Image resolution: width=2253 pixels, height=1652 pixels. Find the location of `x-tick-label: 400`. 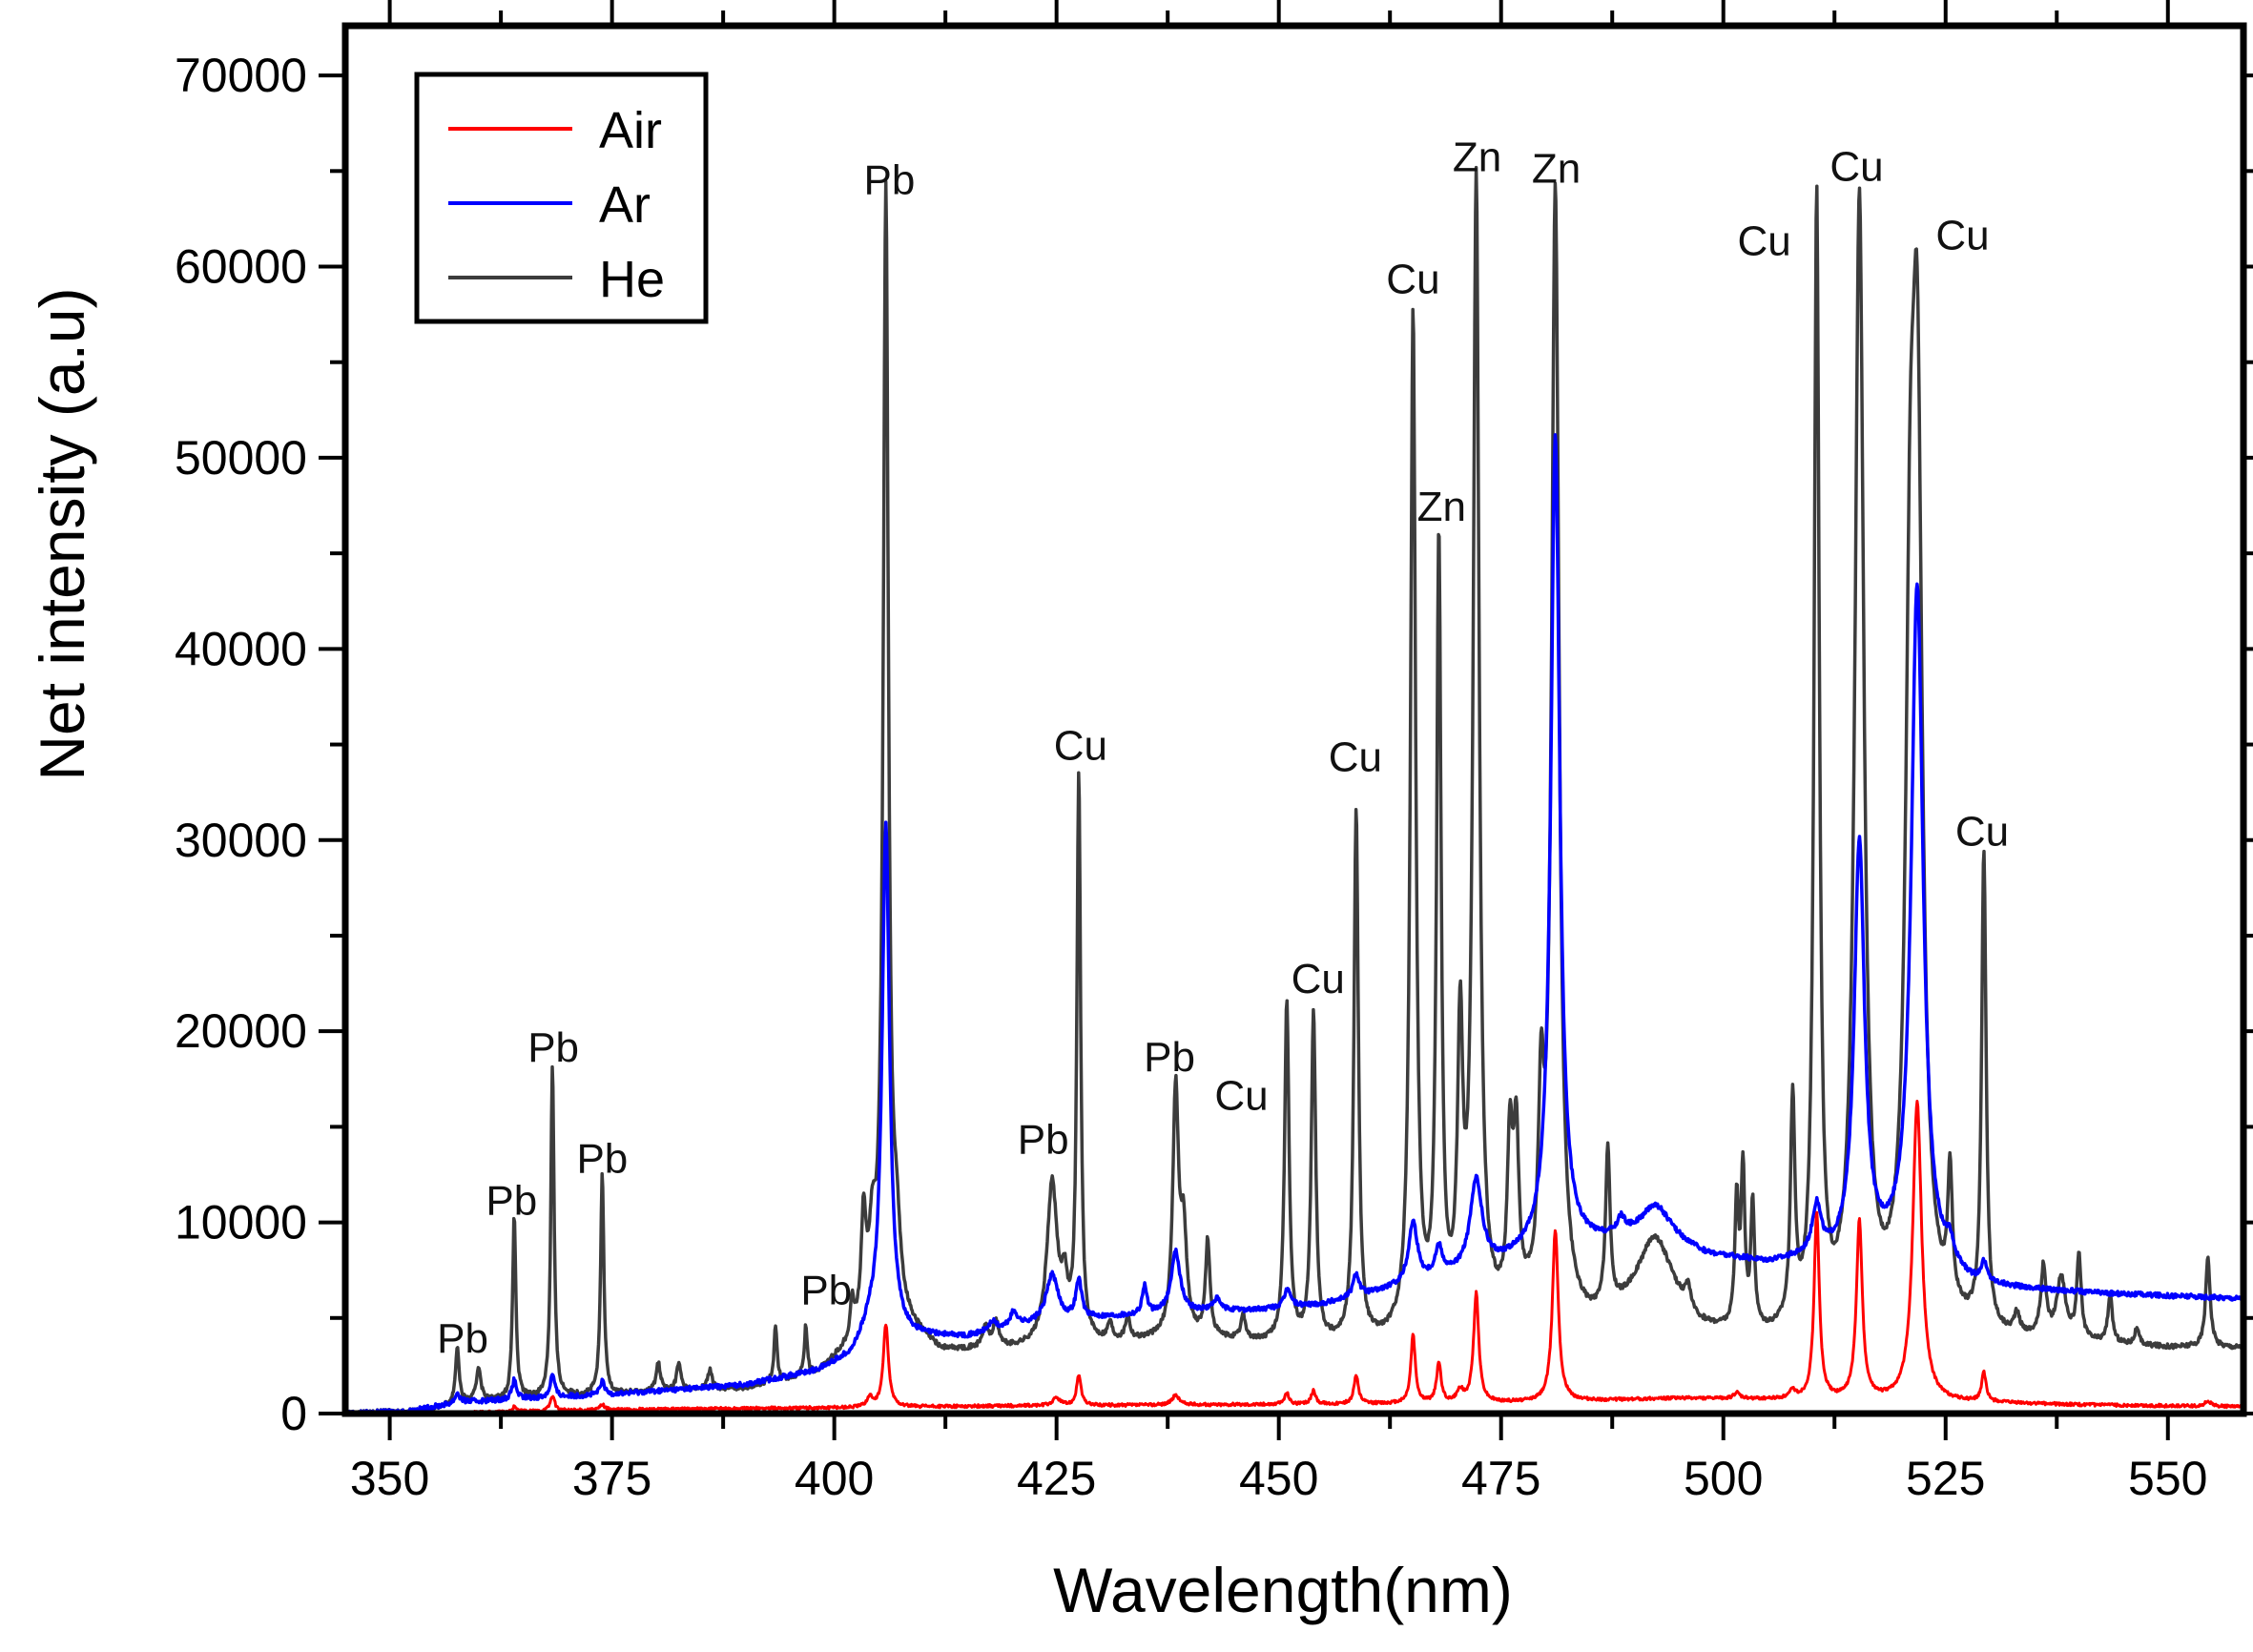

x-tick-label: 400 is located at coordinates (834, 1478).